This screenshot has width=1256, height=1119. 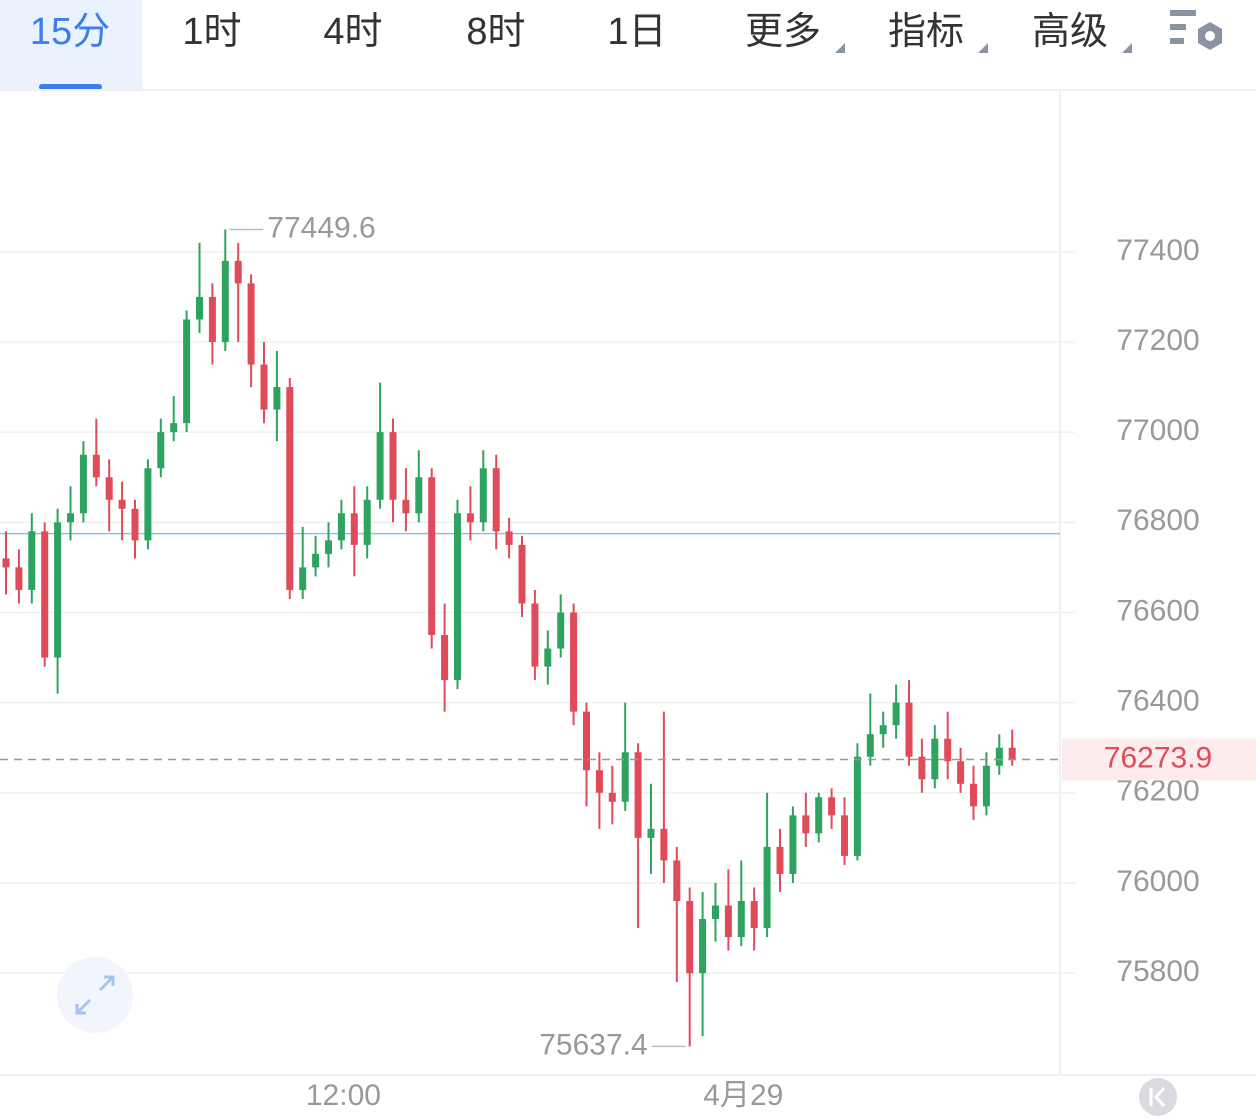 I want to click on tab-label: 1日, so click(x=636, y=32).